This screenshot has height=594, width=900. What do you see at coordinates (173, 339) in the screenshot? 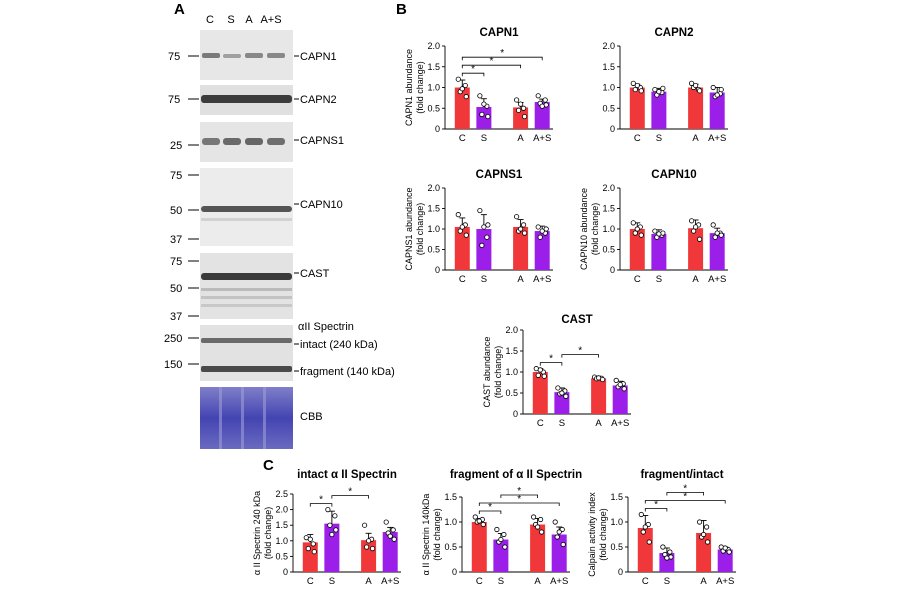
I see `marker-250: 250` at bounding box center [173, 339].